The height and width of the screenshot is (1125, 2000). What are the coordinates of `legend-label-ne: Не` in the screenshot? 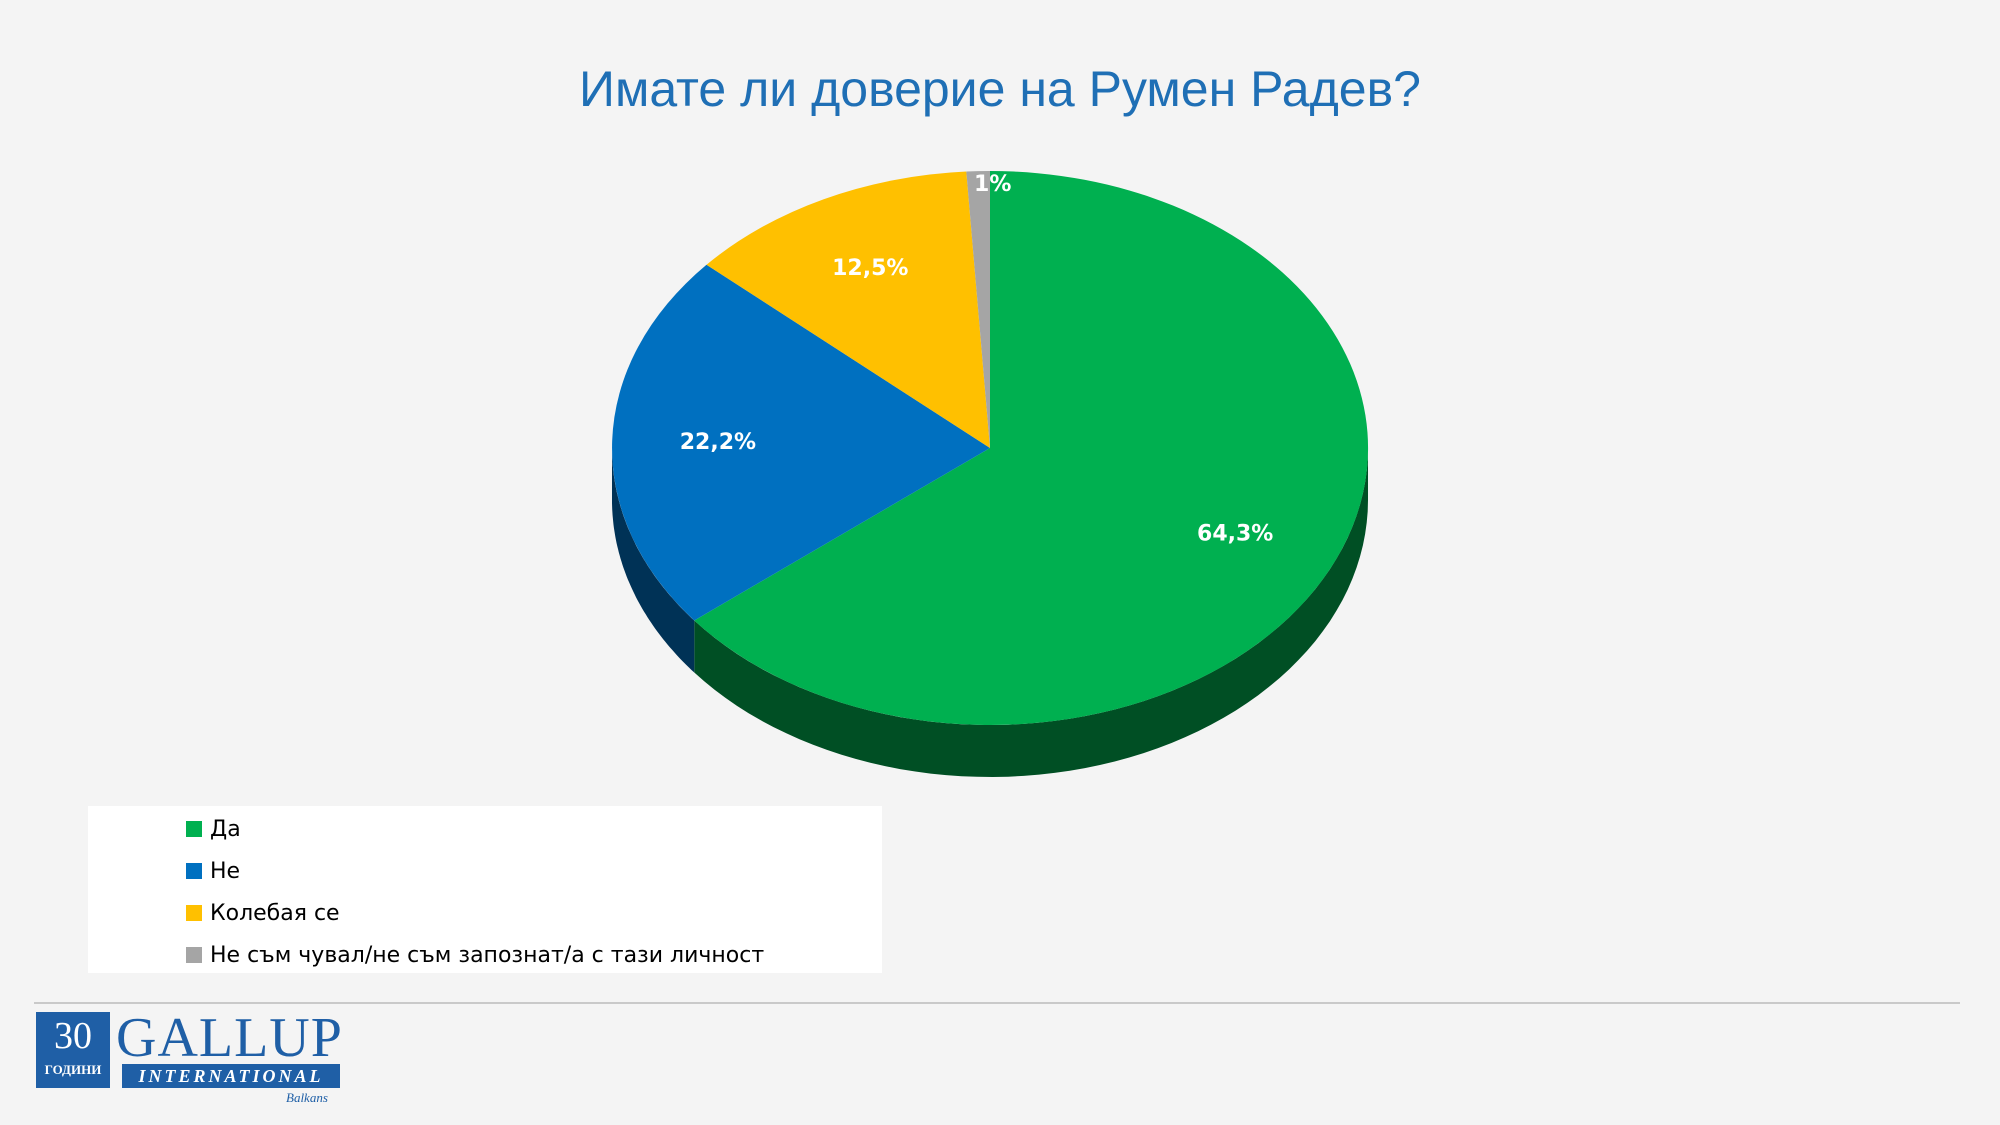 It's located at (225, 871).